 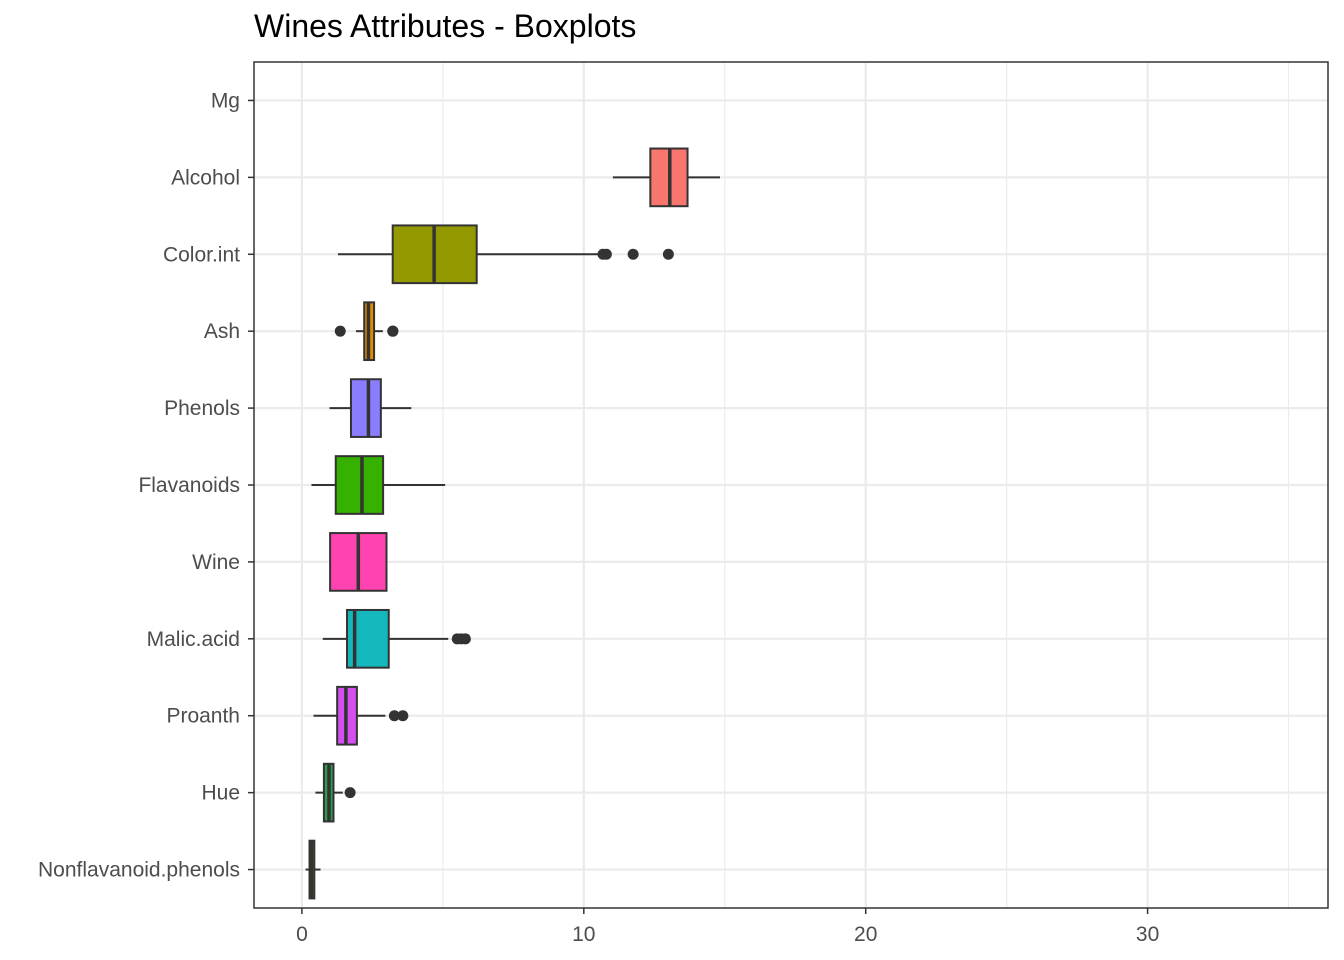 I want to click on x-tick-label: 20, so click(x=865, y=934).